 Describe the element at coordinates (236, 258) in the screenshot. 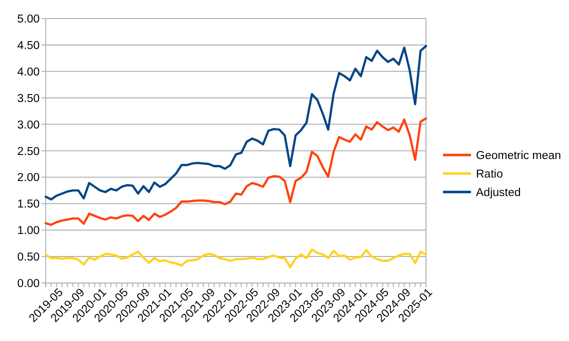

I see `line-series` at that location.